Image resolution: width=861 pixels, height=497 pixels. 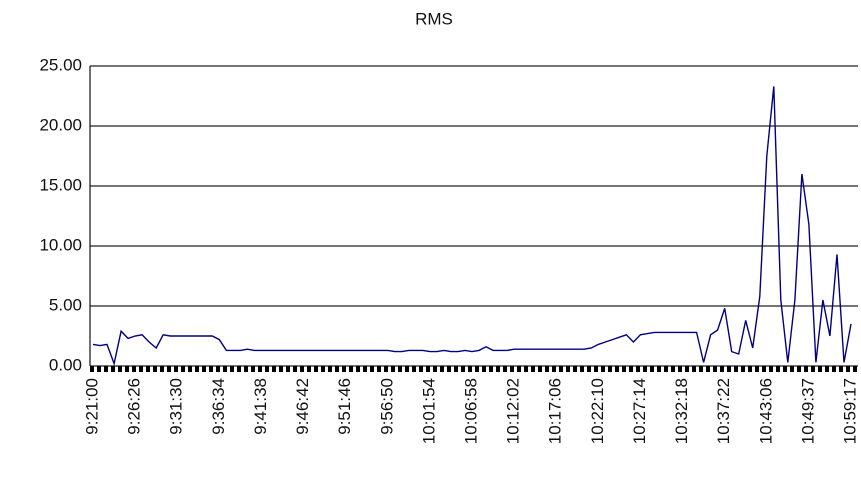 I want to click on x-tick-label: 10:49:37, so click(x=807, y=411).